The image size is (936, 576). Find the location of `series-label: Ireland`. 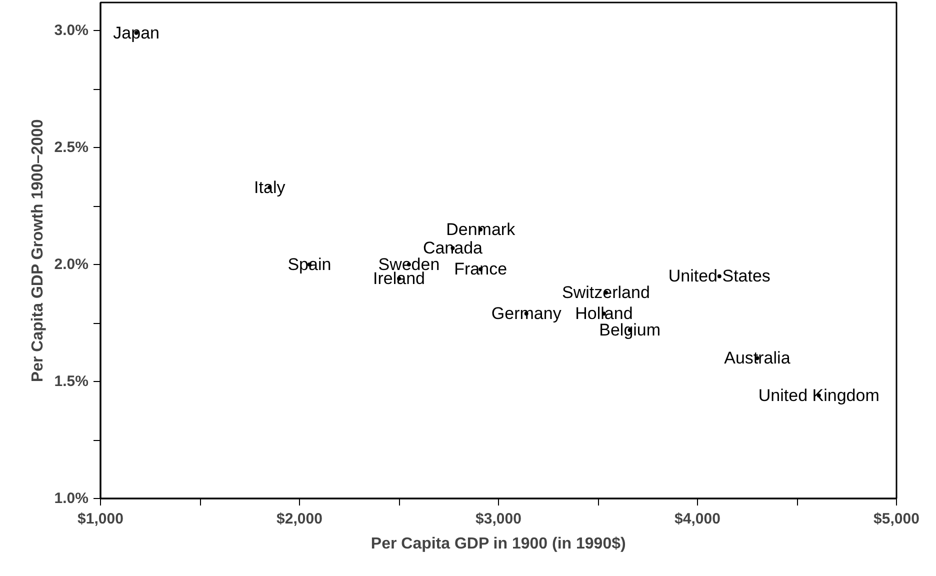

series-label: Ireland is located at coordinates (399, 278).